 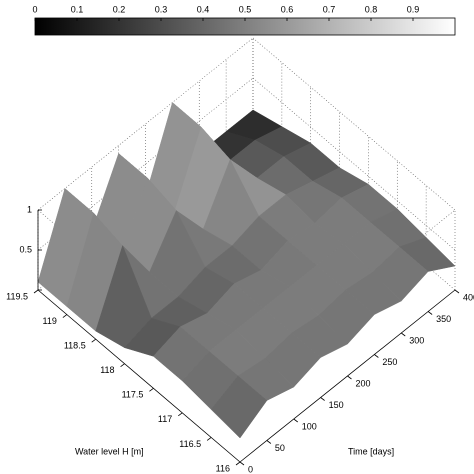 What do you see at coordinates (29, 209) in the screenshot?
I see `z-tick-label: 1` at bounding box center [29, 209].